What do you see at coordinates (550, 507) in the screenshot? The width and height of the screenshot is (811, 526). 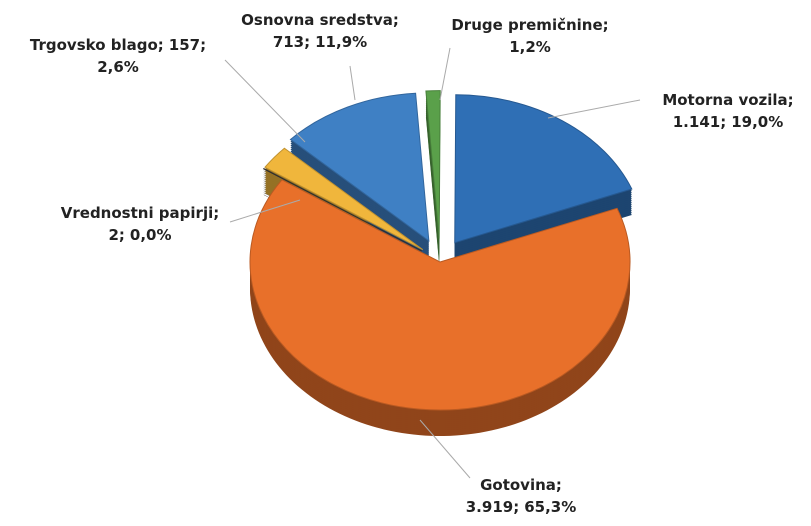 I see `percent-label: 65,3%` at bounding box center [550, 507].